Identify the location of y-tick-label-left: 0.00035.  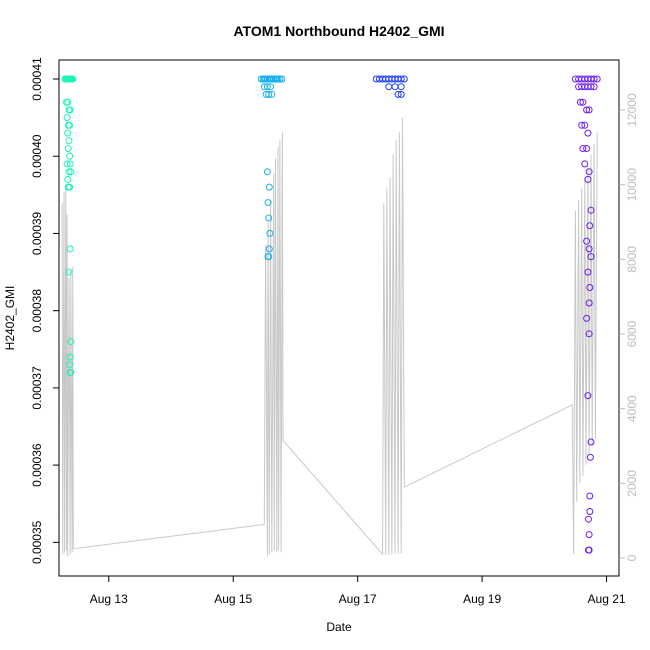
(37, 542).